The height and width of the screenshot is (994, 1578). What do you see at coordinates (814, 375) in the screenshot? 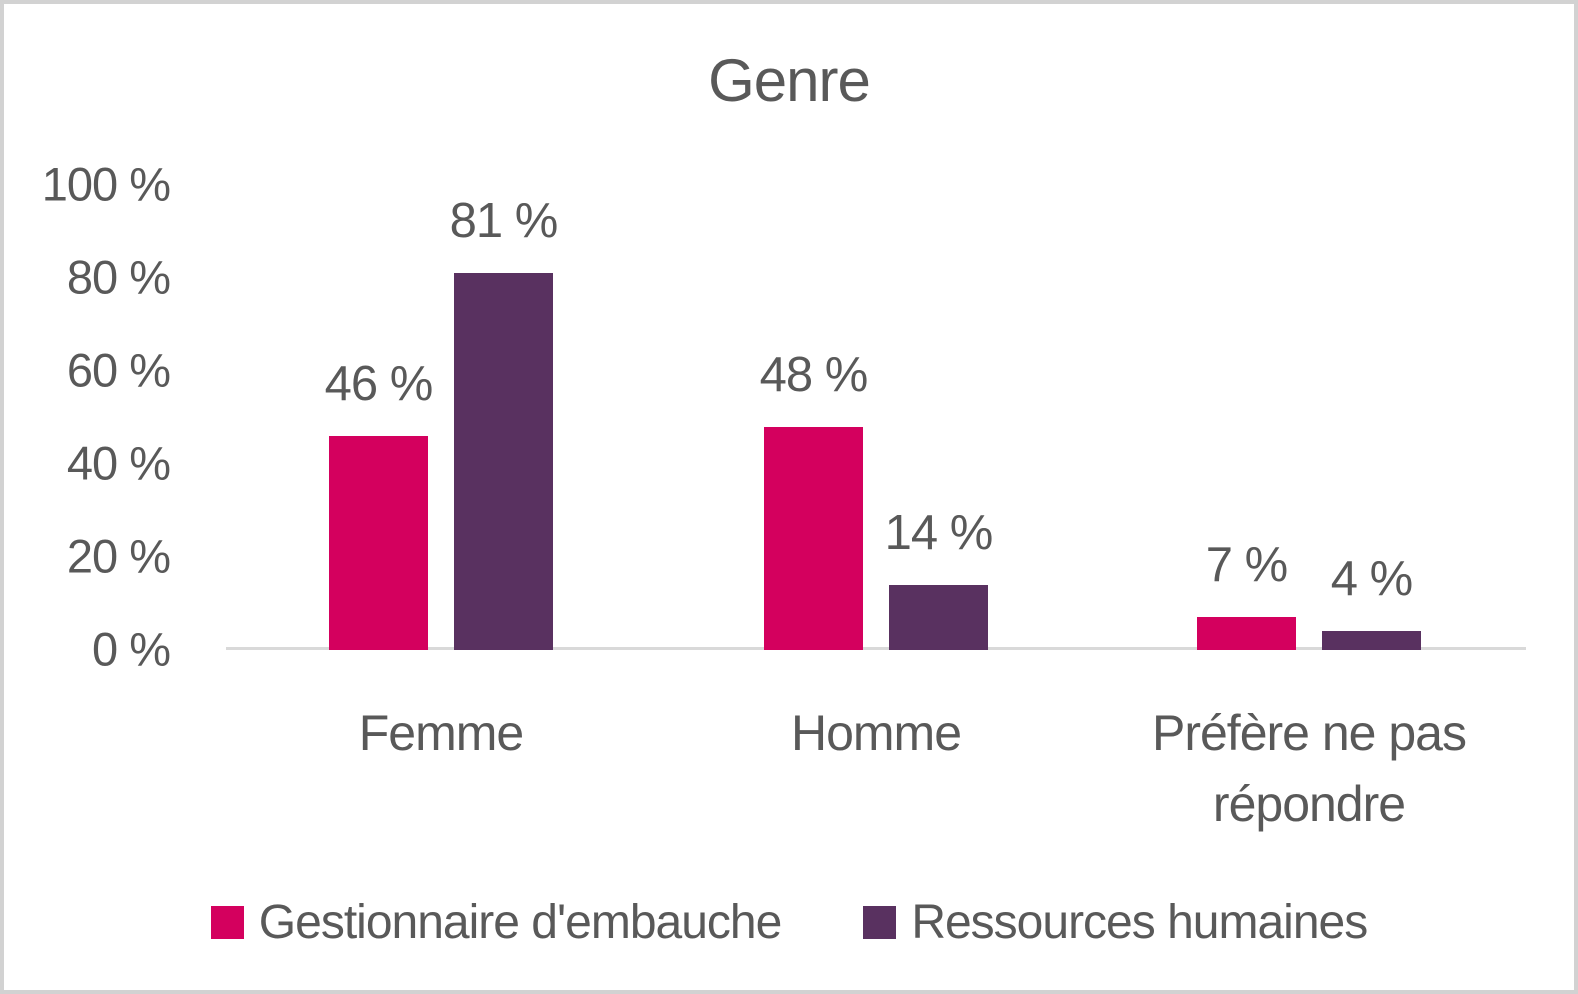
I see `bar-value-label: 48 %` at bounding box center [814, 375].